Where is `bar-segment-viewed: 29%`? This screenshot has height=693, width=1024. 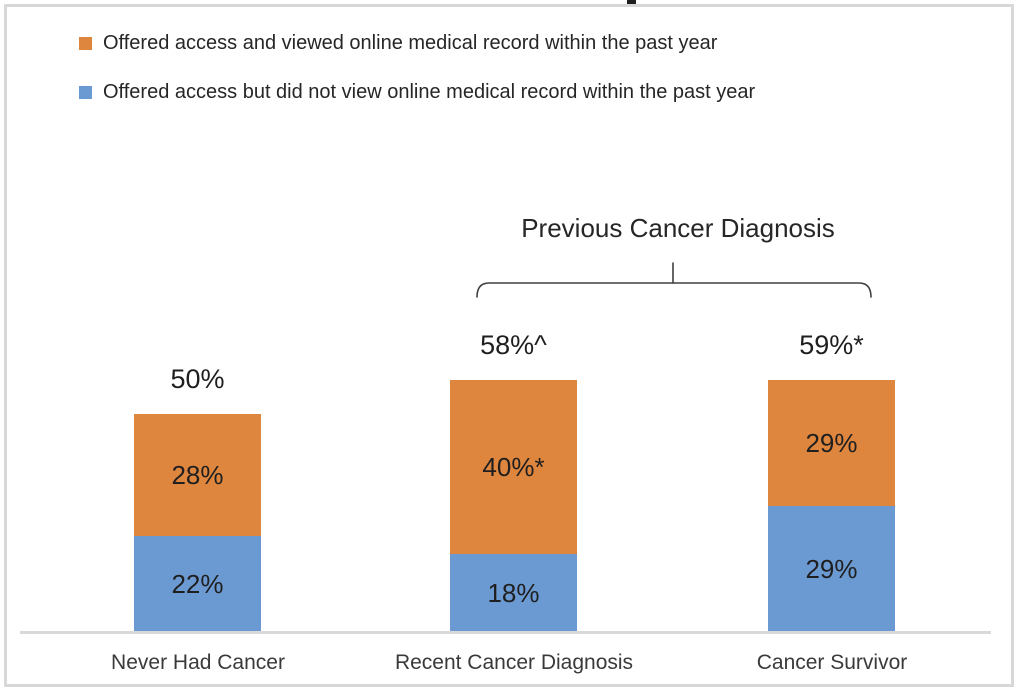 bar-segment-viewed: 29% is located at coordinates (831, 443).